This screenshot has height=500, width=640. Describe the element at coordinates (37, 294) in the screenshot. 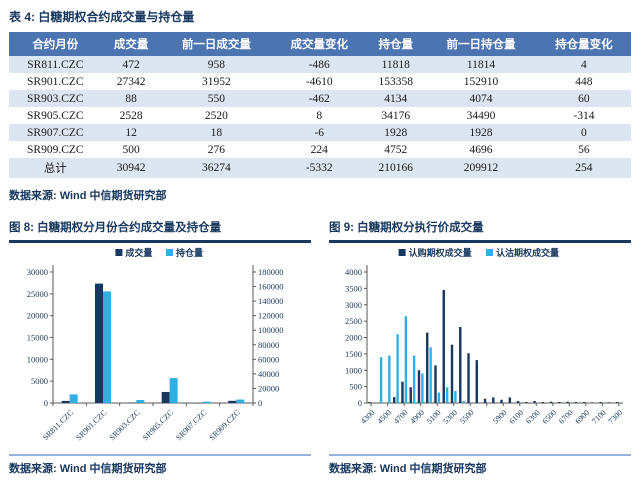

I see `left-axis-tick-label: 25000` at that location.